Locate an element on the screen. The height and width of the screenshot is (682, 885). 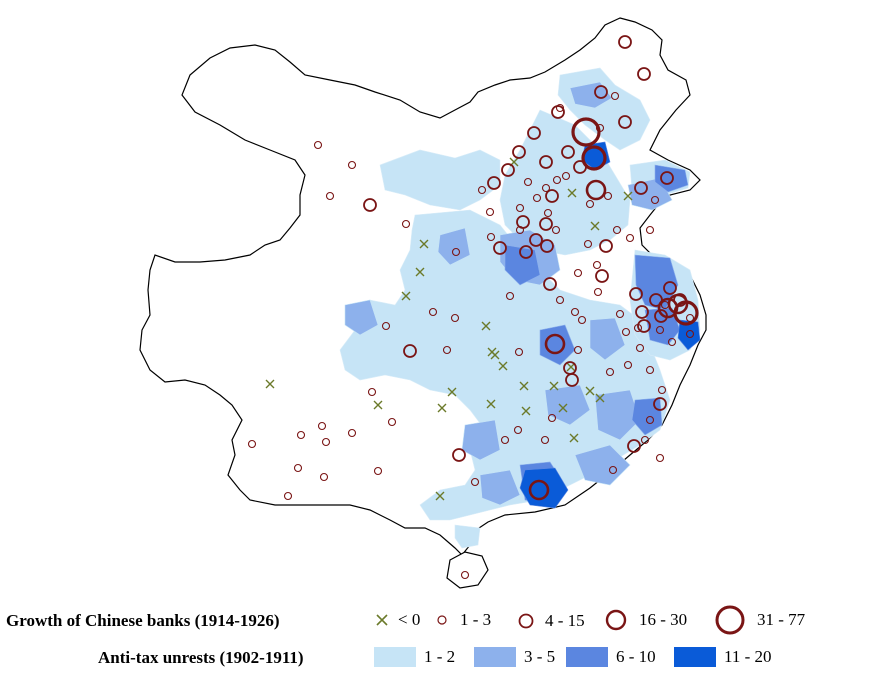
legend-item-unrest-1: 1 - 2 is located at coordinates (414, 657).